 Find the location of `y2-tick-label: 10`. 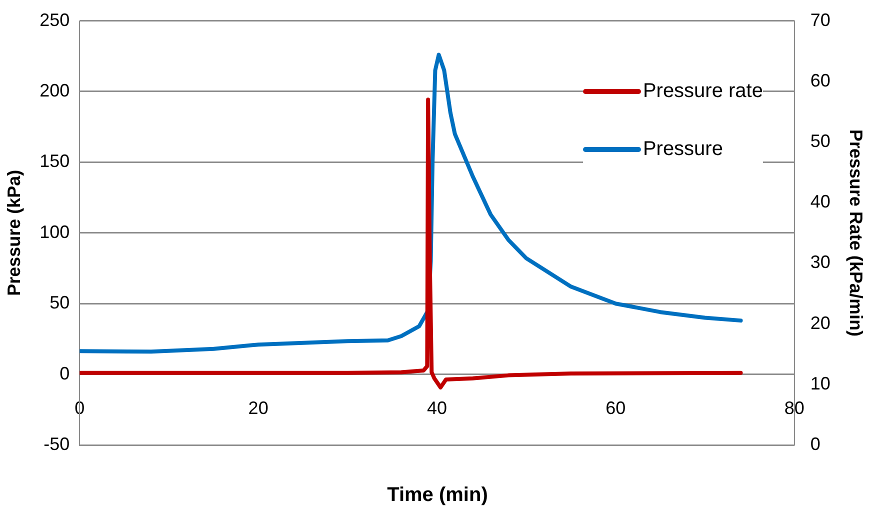

y2-tick-label: 10 is located at coordinates (820, 383).